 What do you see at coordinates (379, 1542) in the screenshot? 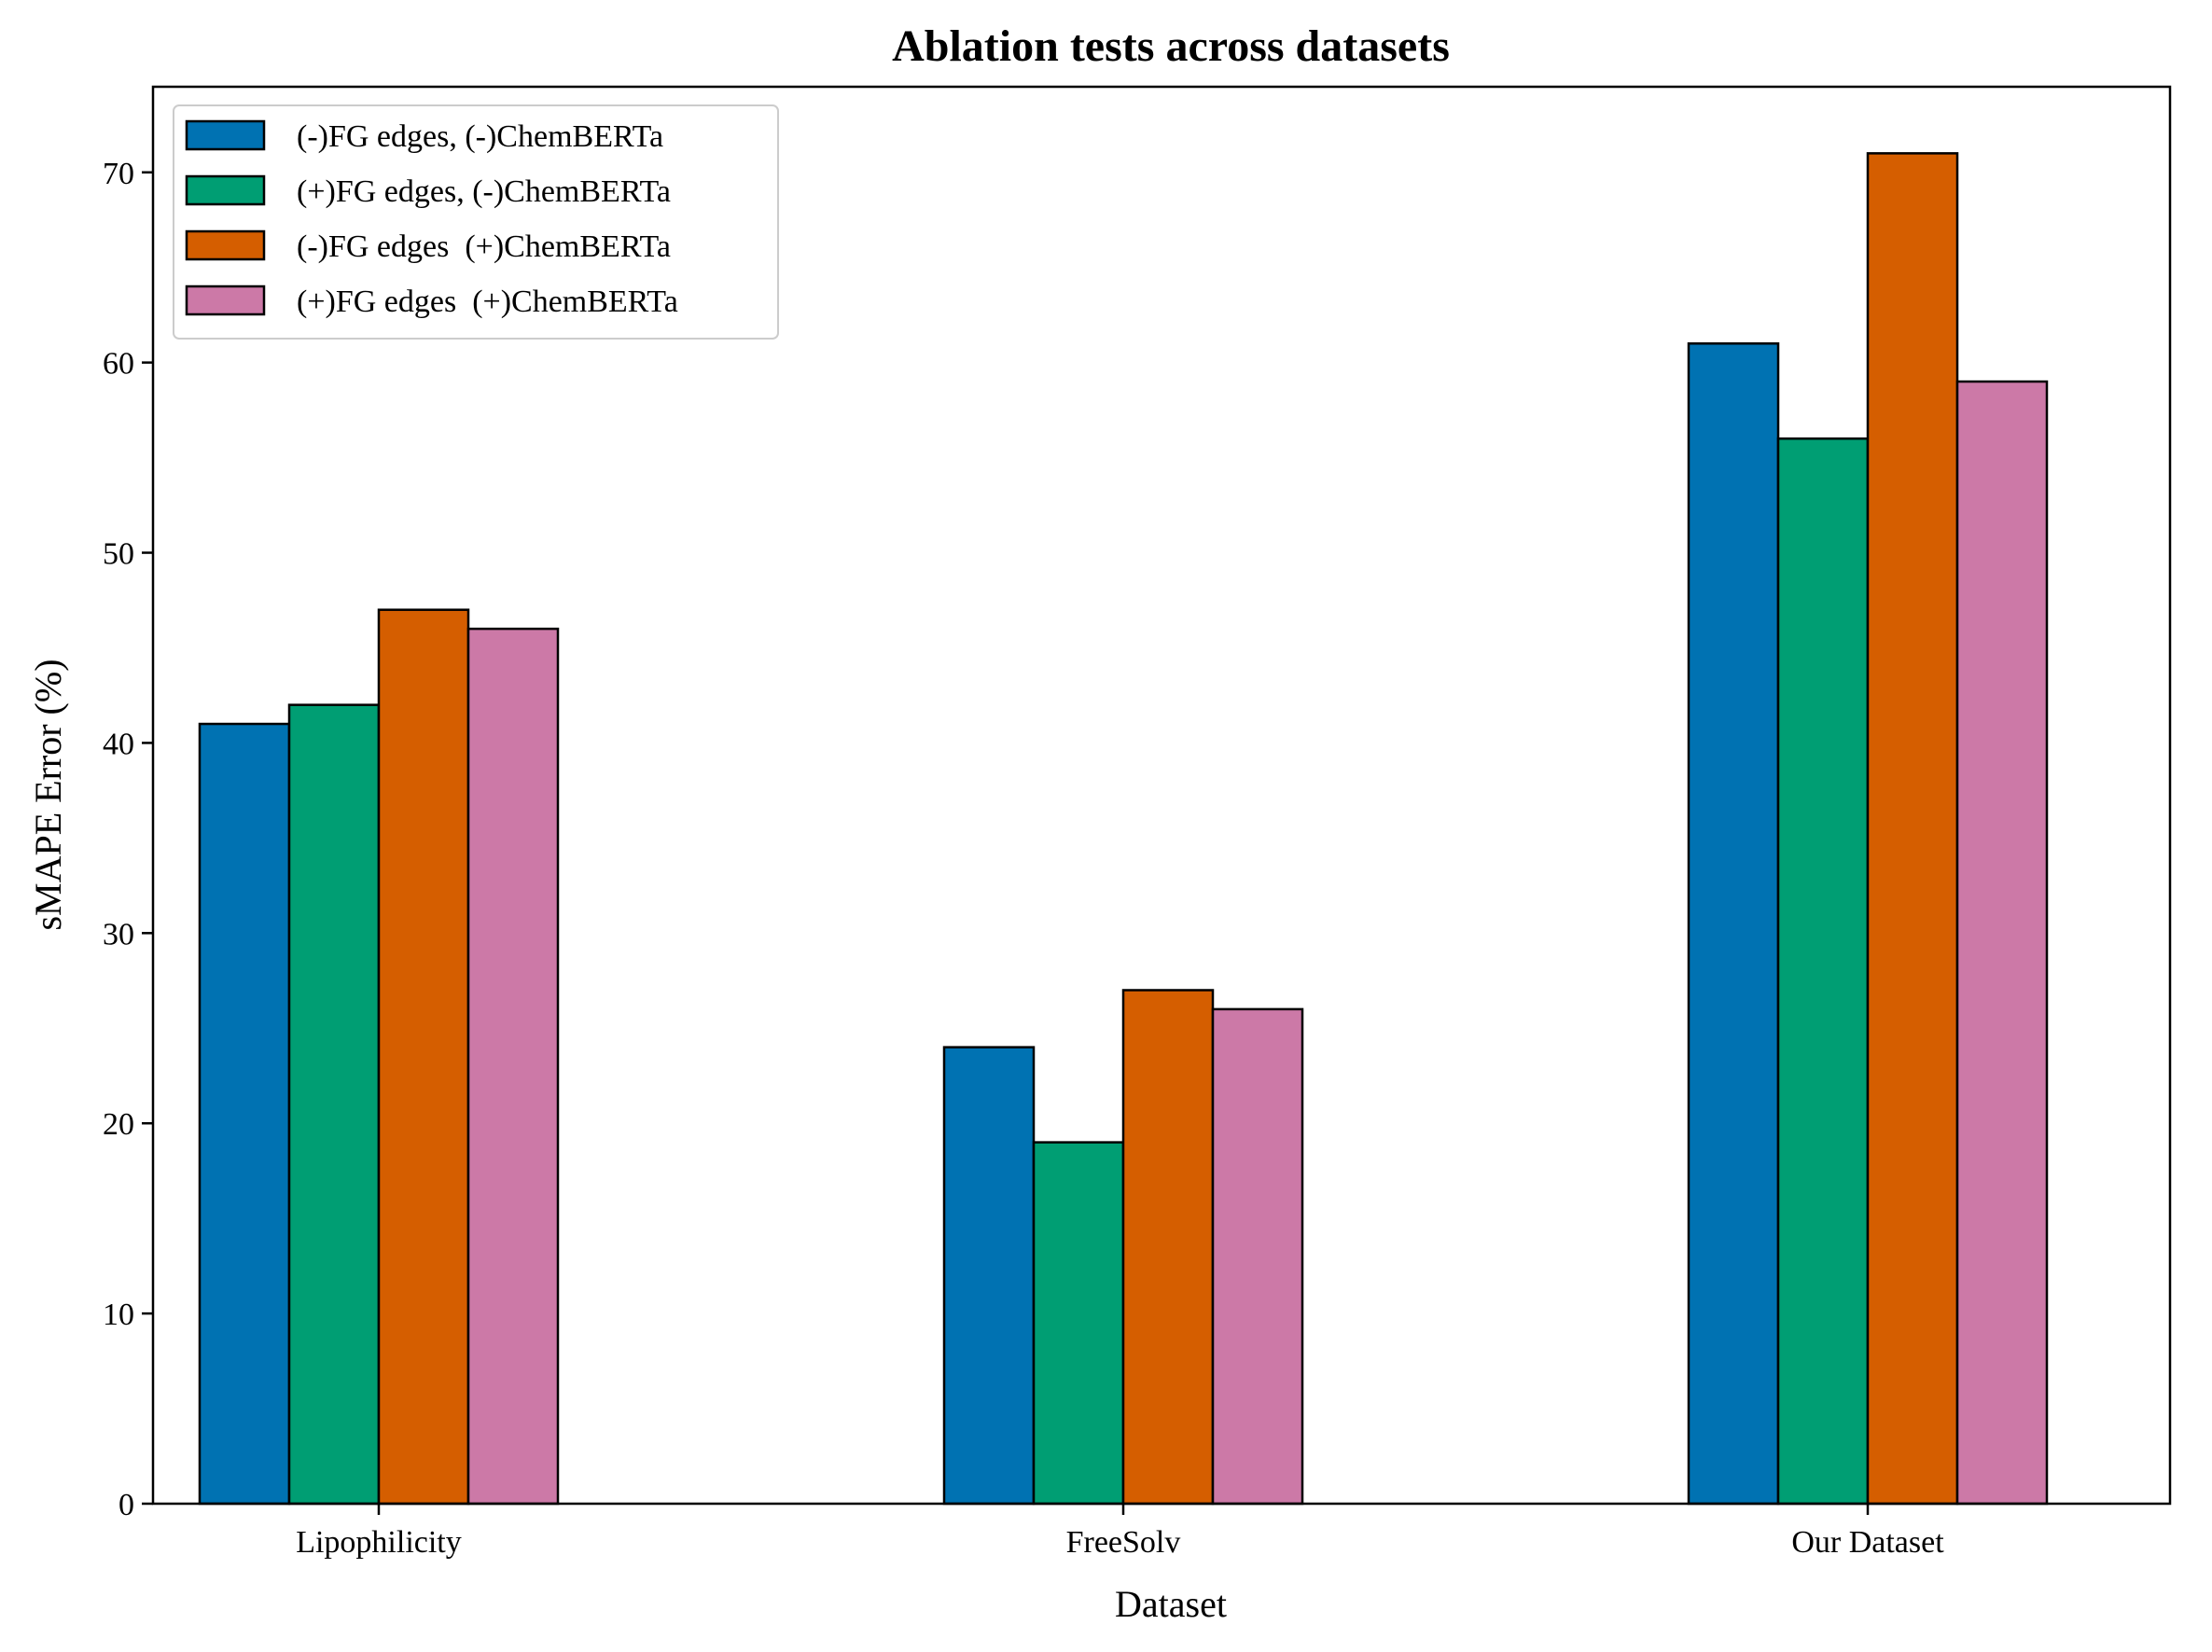
I see `x-tick-label: Lipophilicity` at bounding box center [379, 1542].